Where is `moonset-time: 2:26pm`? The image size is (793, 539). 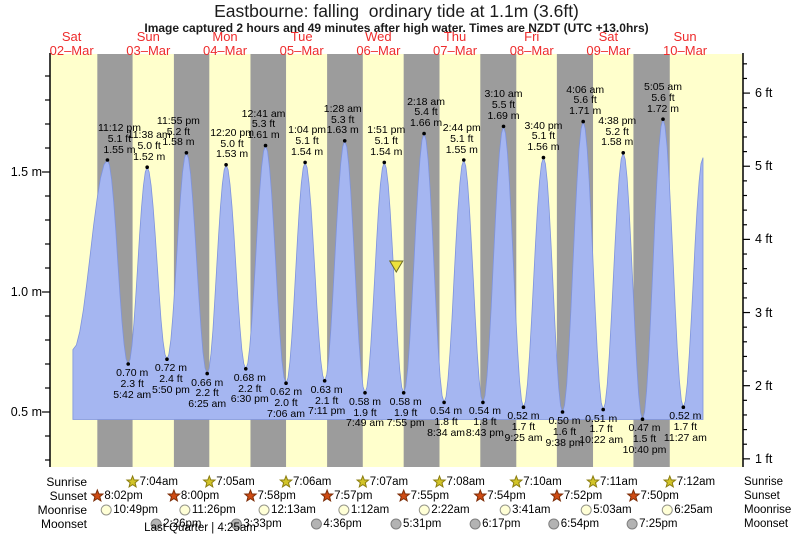 moonset-time: 2:26pm is located at coordinates (182, 523).